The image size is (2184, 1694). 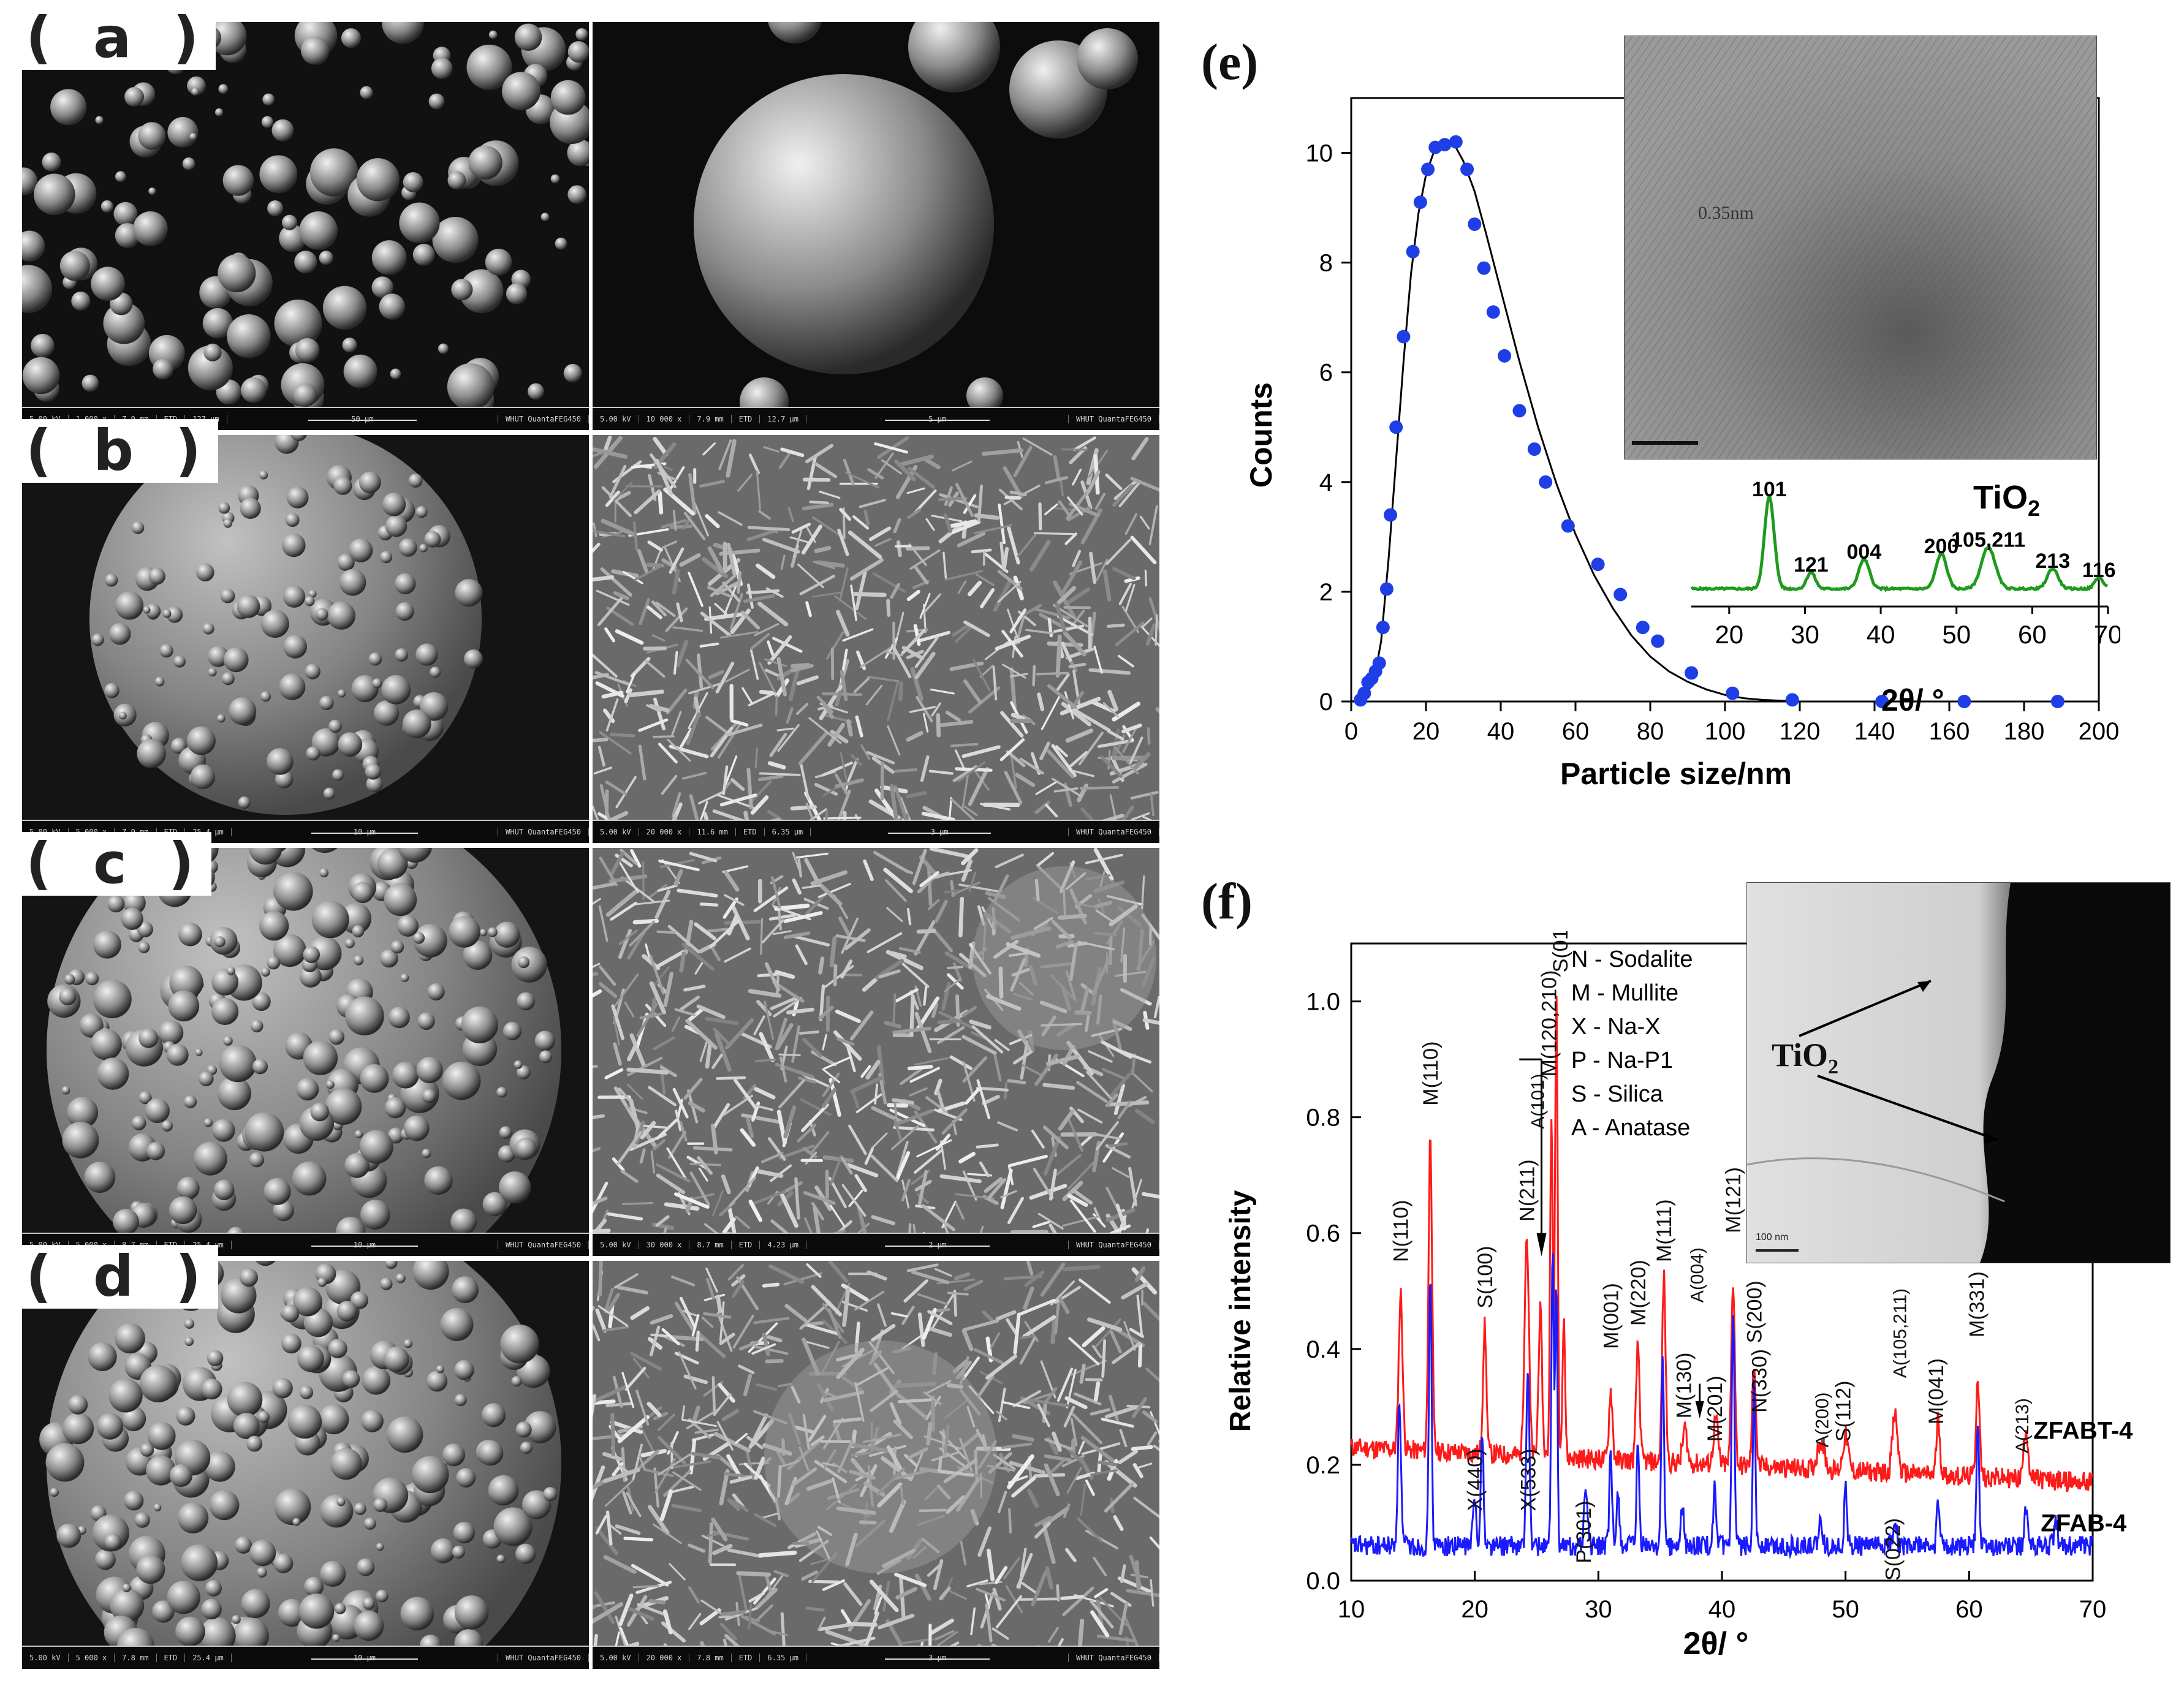 I want to click on peak-annotation: M(110), so click(x=1431, y=1074).